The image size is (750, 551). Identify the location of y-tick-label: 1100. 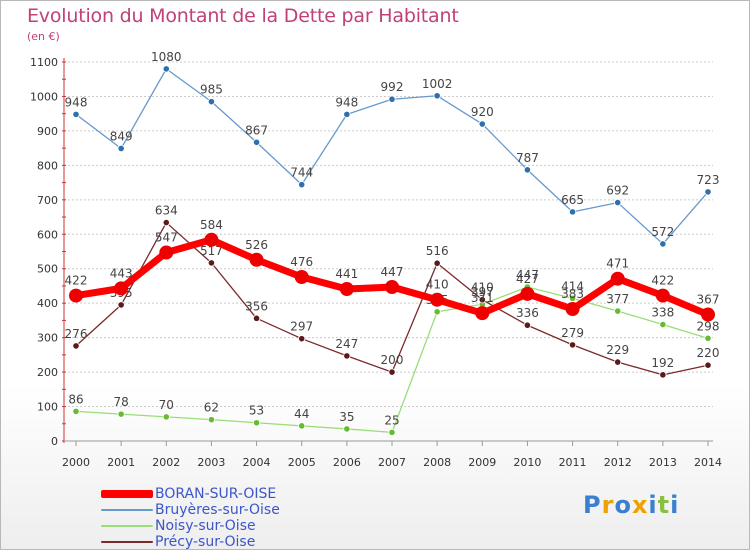
(44, 62).